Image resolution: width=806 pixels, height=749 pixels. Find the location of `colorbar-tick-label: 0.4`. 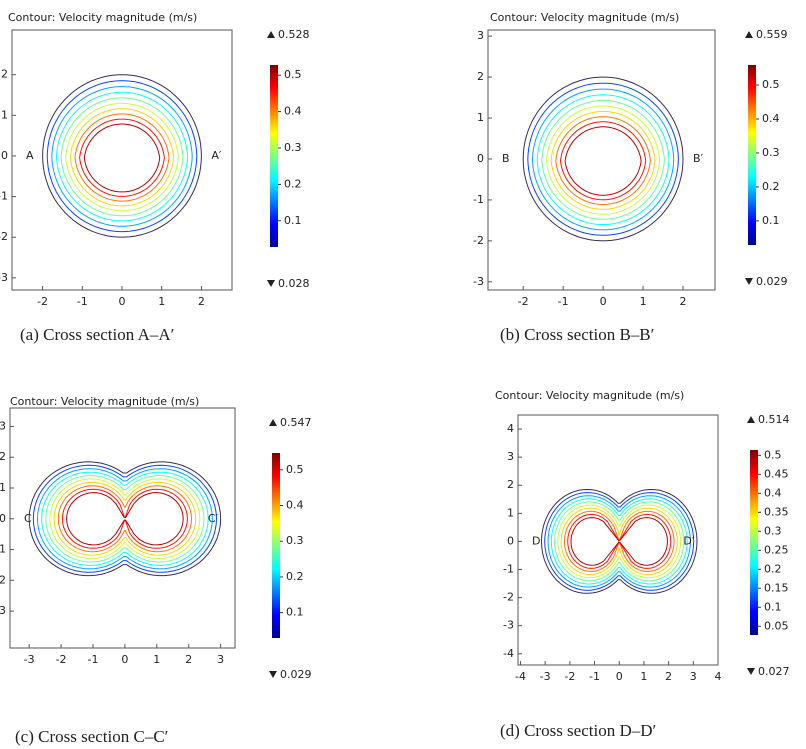

colorbar-tick-label: 0.4 is located at coordinates (293, 111).